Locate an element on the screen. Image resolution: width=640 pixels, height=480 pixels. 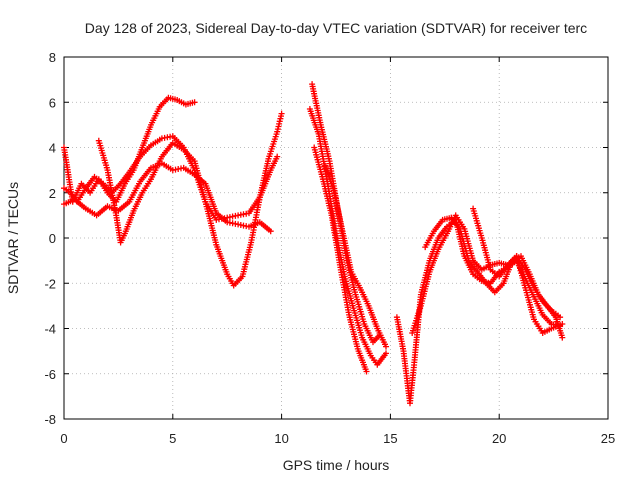
series-track-h is located at coordinates (355, 256).